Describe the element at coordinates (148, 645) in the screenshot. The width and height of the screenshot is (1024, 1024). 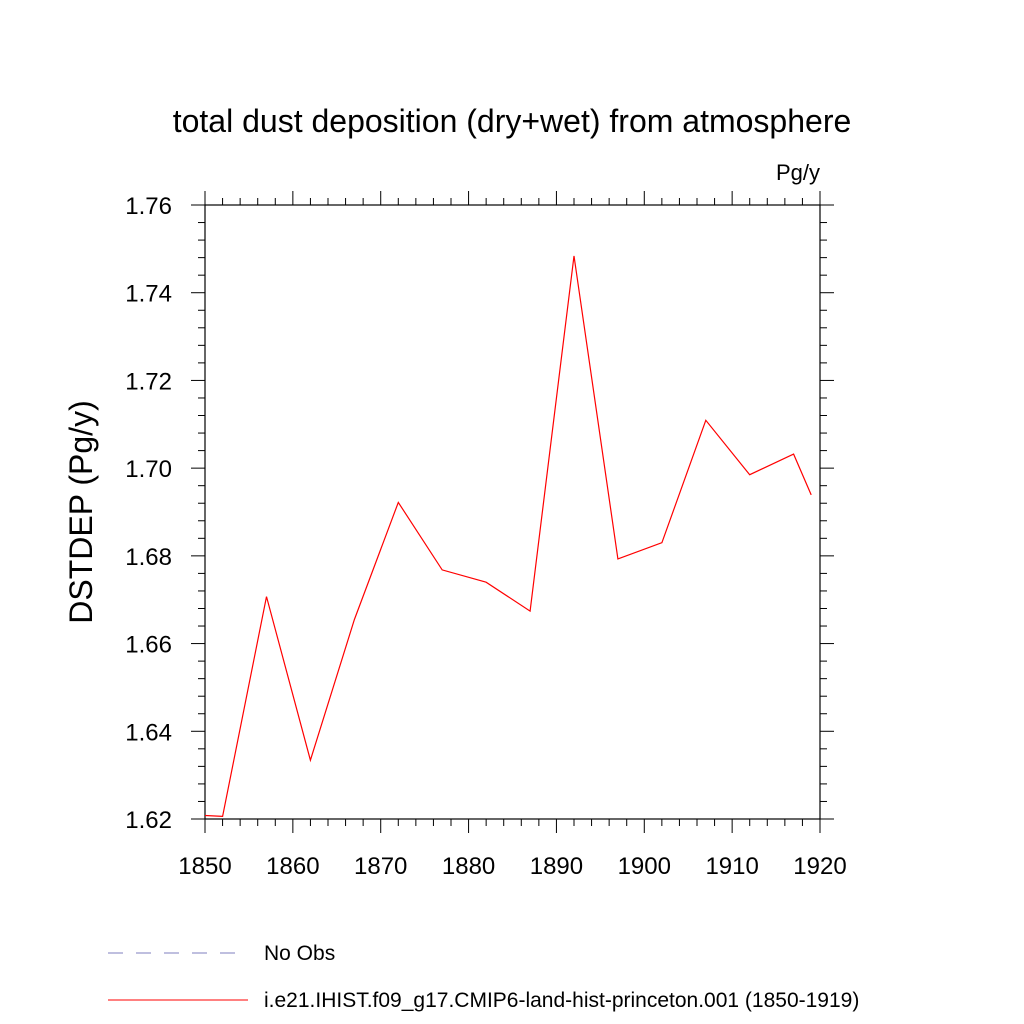
I see `y-tick-label: 1.66` at that location.